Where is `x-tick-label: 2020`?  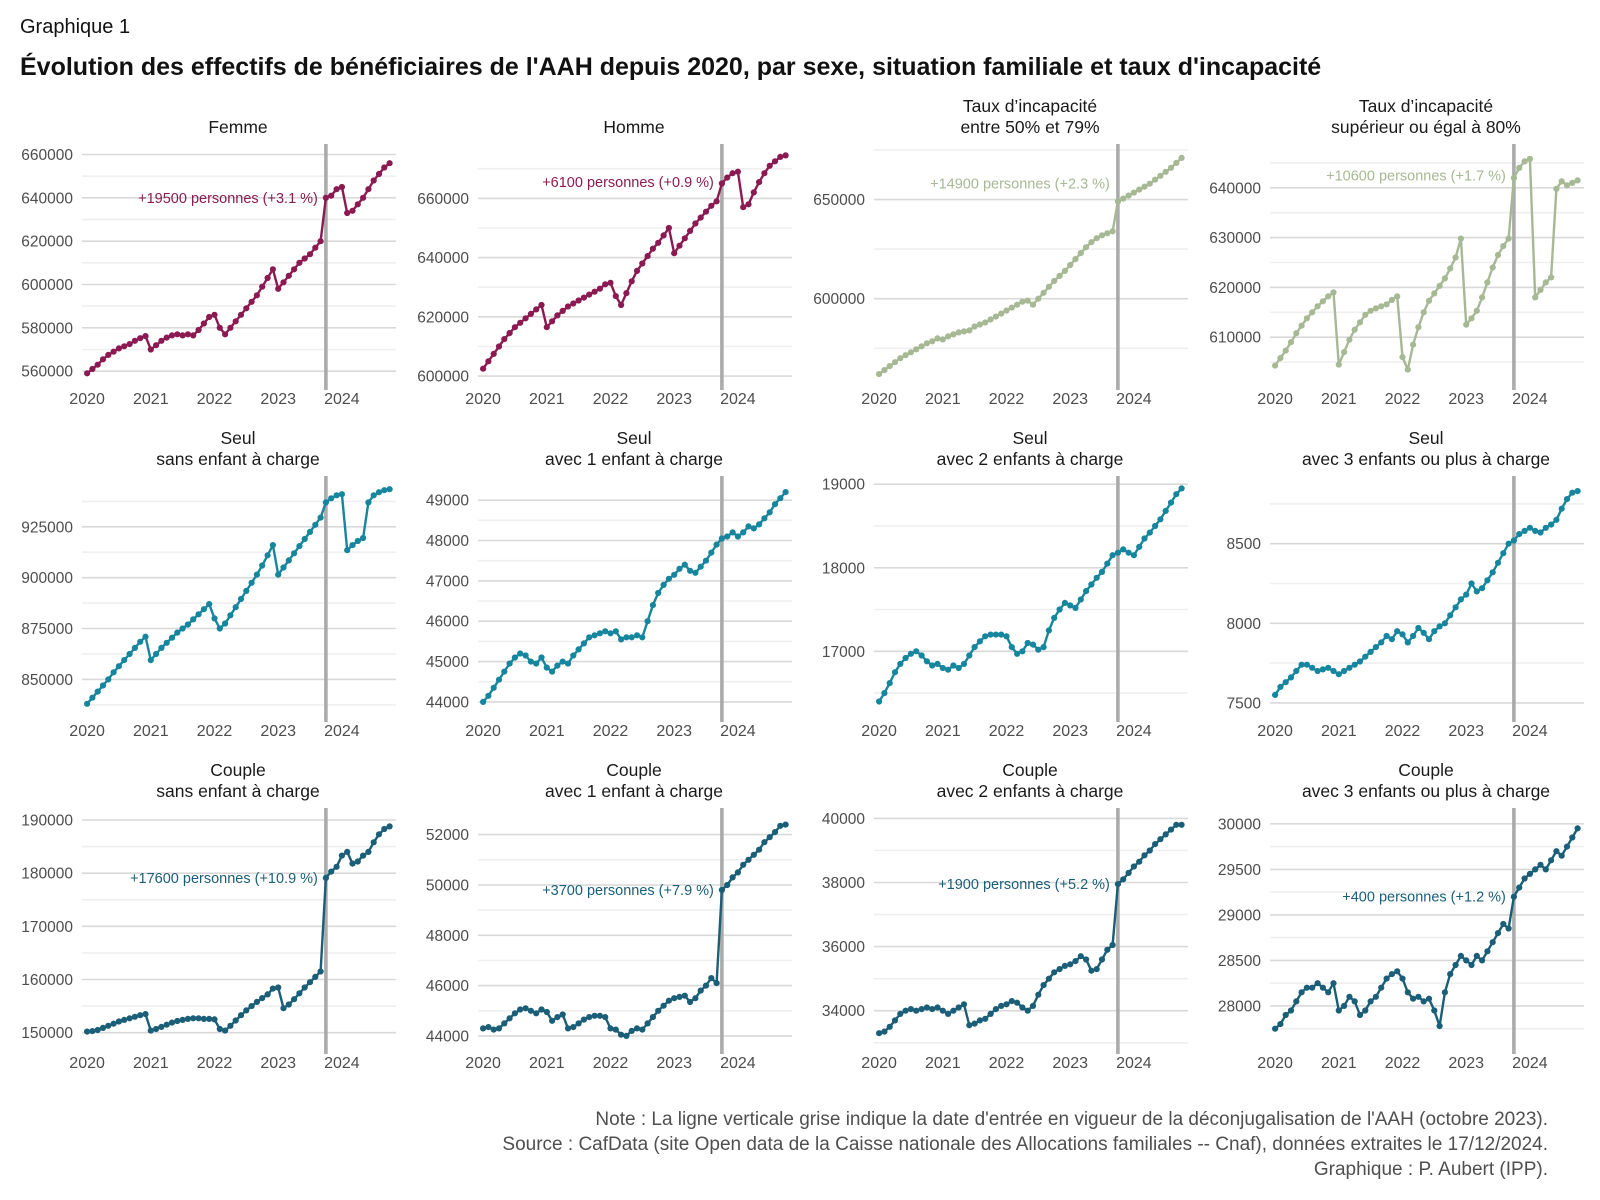
x-tick-label: 2020 is located at coordinates (1275, 731).